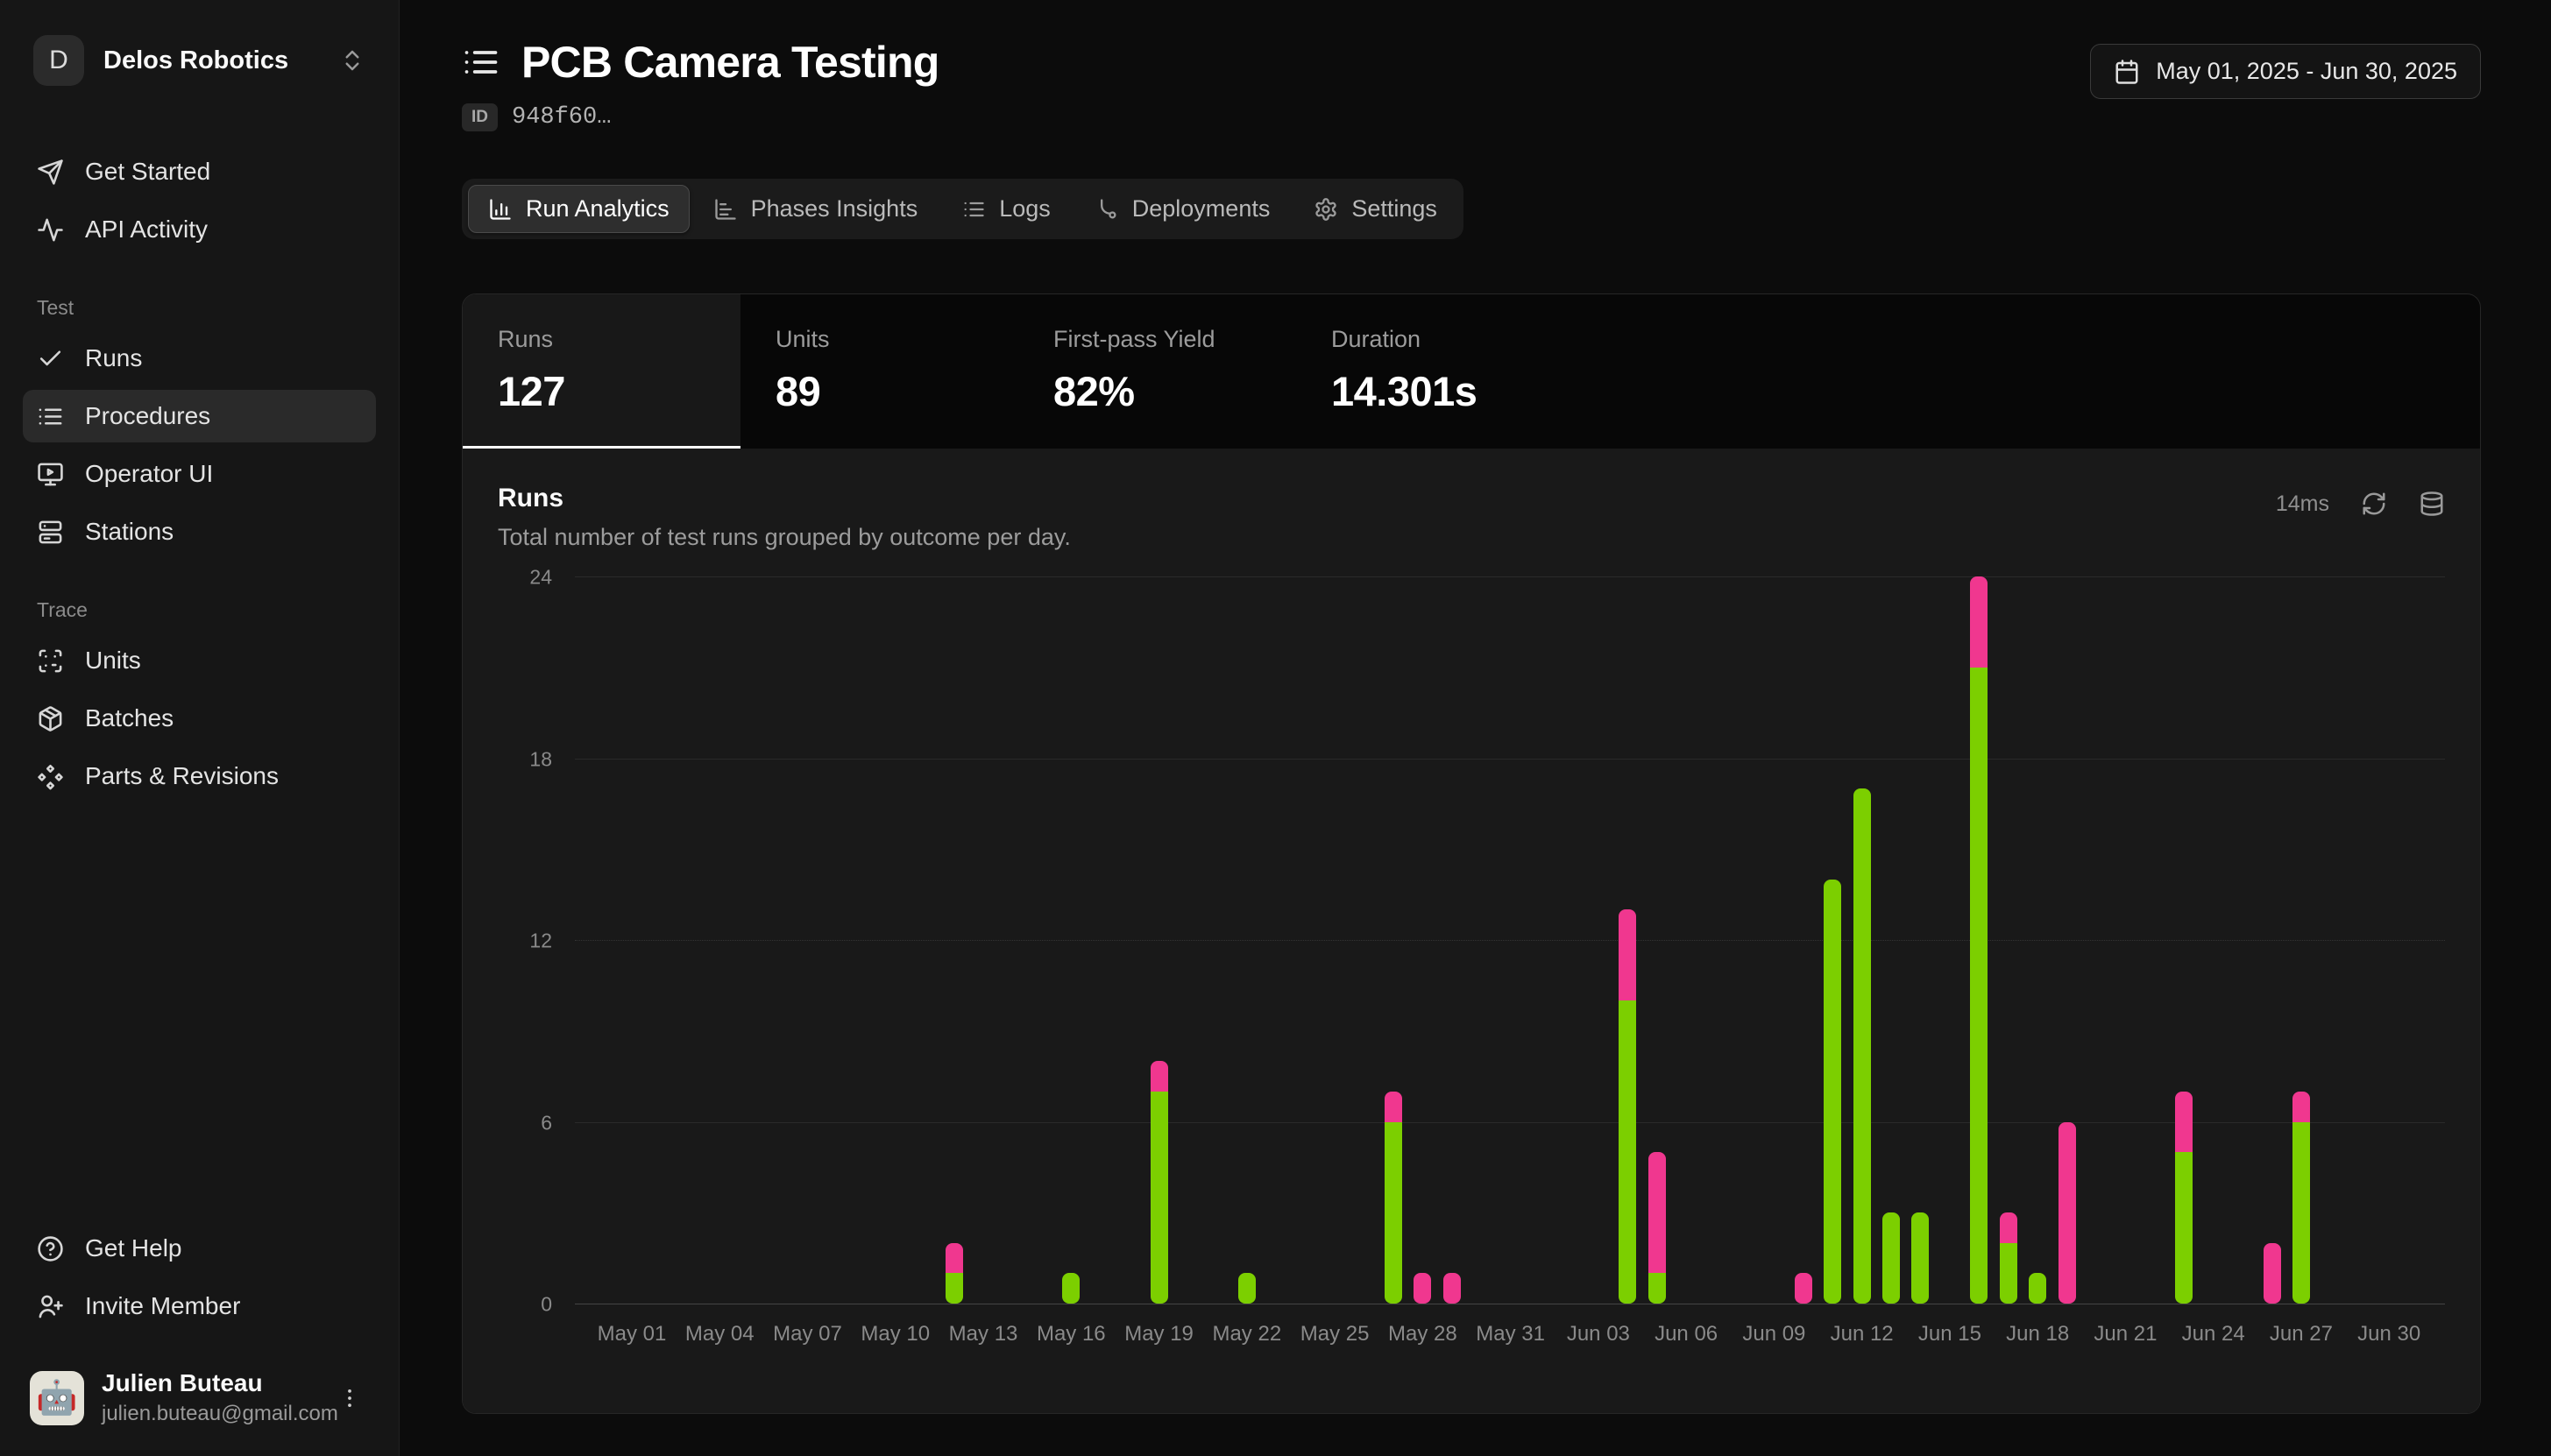 The image size is (2551, 1456). What do you see at coordinates (147, 229) in the screenshot?
I see `sidebar-item-label: API Activity` at bounding box center [147, 229].